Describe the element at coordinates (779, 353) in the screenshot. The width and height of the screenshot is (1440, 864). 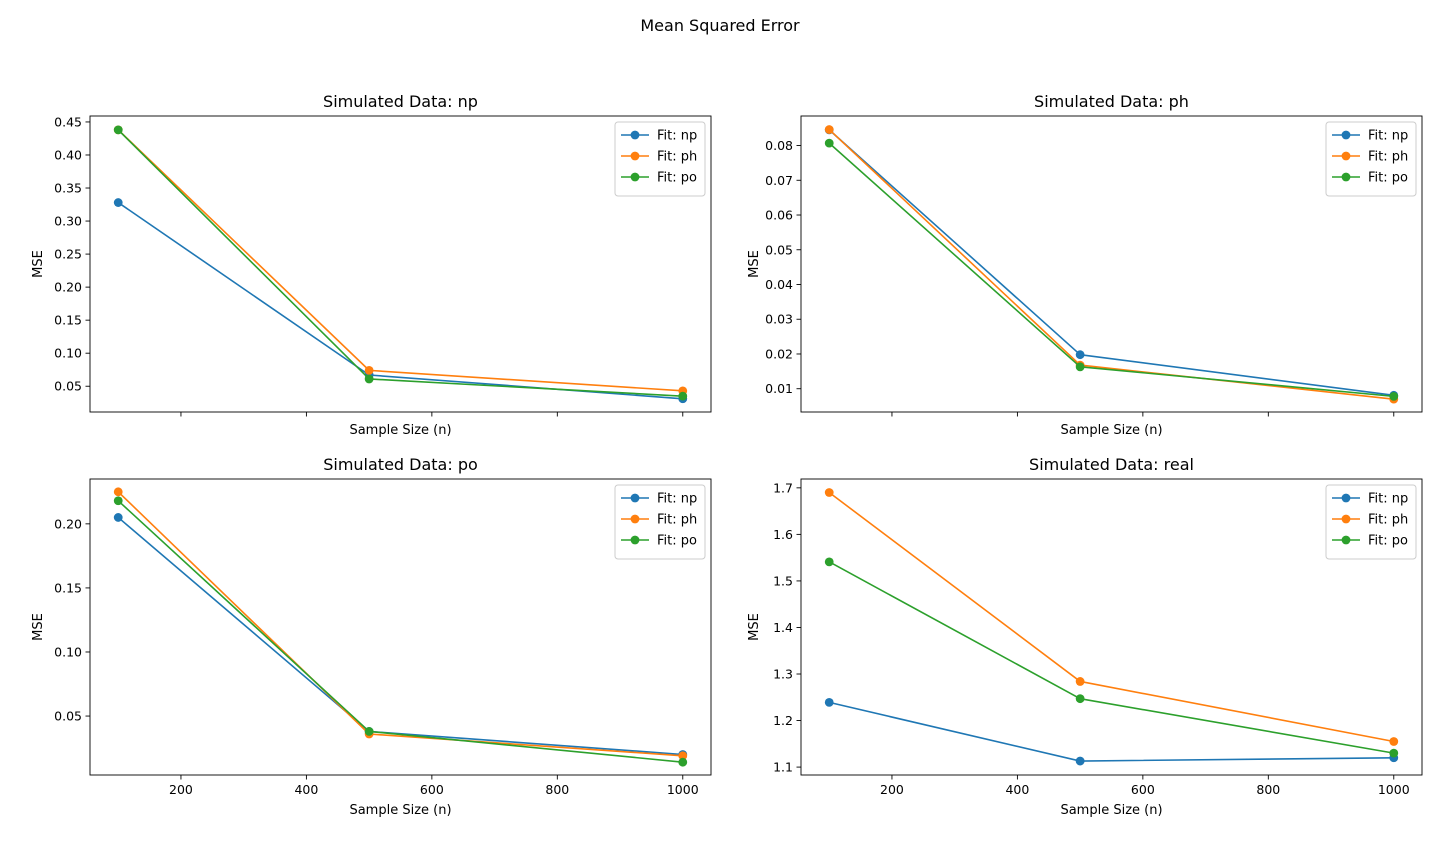
I see `y-tick-label: 0.02` at that location.